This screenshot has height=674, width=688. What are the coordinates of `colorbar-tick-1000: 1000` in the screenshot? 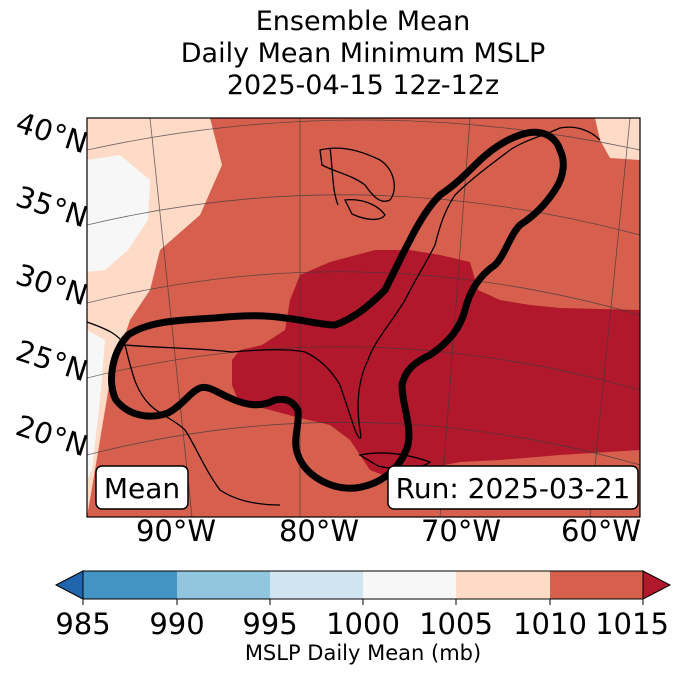 It's located at (363, 624).